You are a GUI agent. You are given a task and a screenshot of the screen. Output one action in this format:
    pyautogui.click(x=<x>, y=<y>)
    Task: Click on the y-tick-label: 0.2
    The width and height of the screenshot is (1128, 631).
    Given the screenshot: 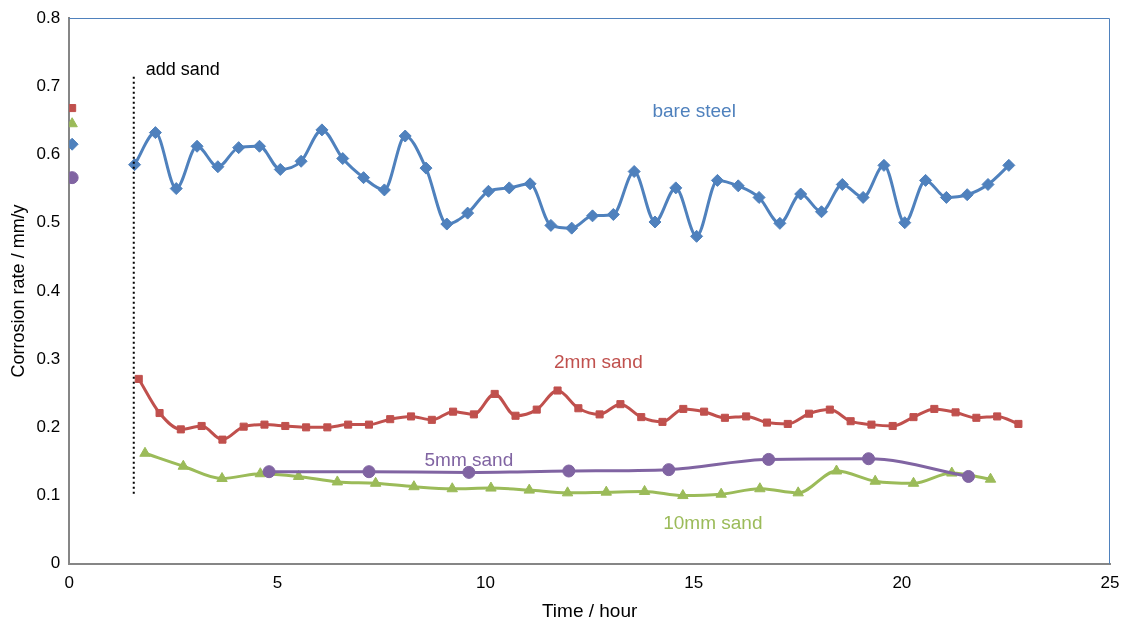 What is the action you would take?
    pyautogui.click(x=48, y=427)
    